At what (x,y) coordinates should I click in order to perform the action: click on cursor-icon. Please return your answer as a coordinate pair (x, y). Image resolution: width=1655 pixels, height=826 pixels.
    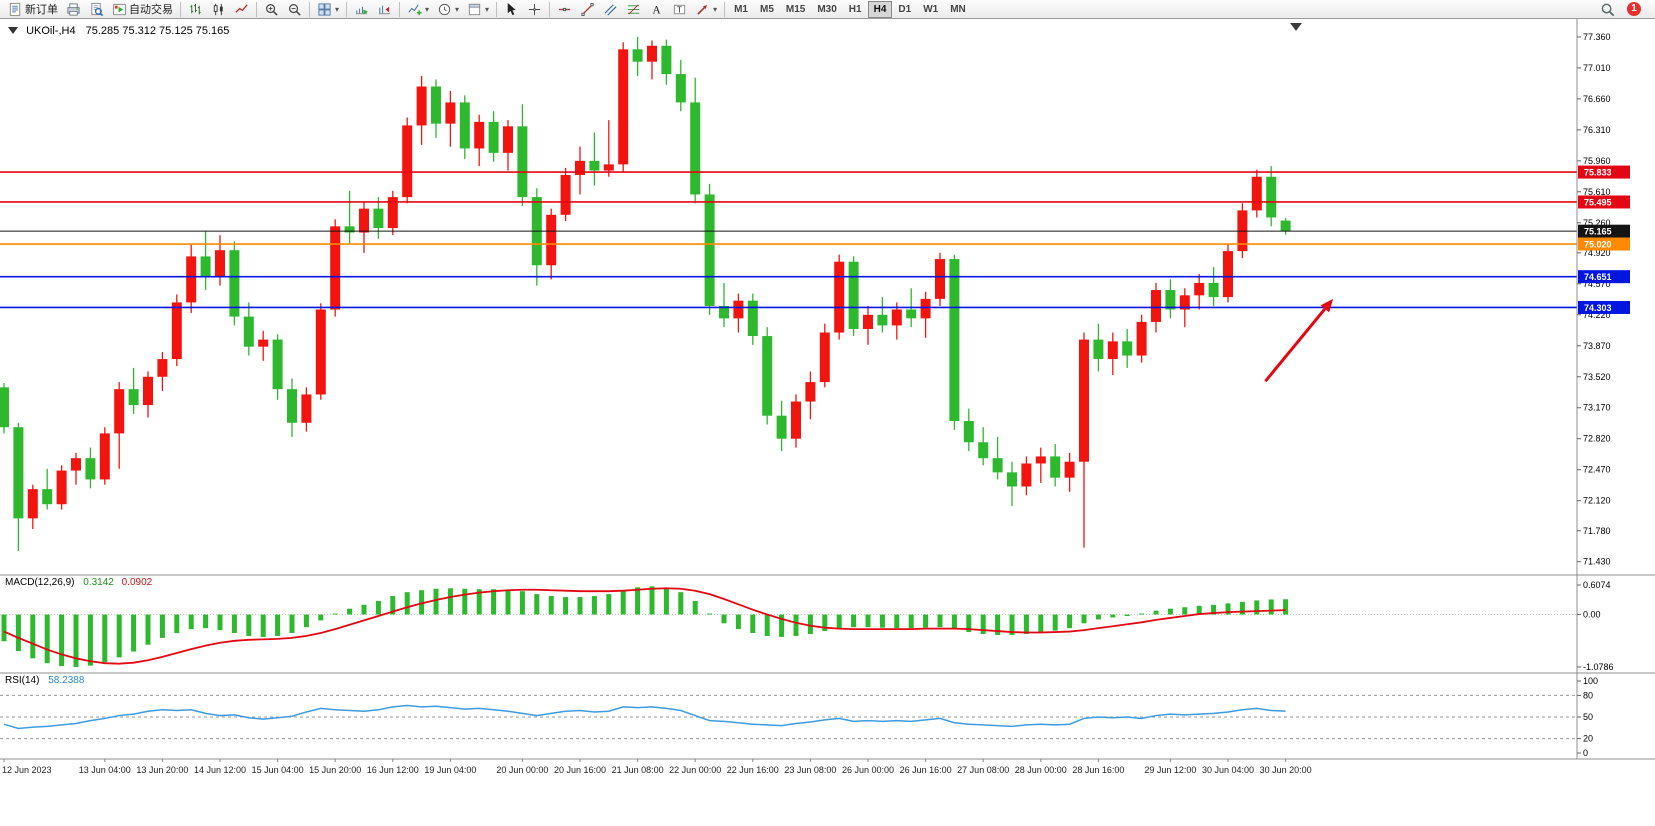
    Looking at the image, I should click on (511, 9).